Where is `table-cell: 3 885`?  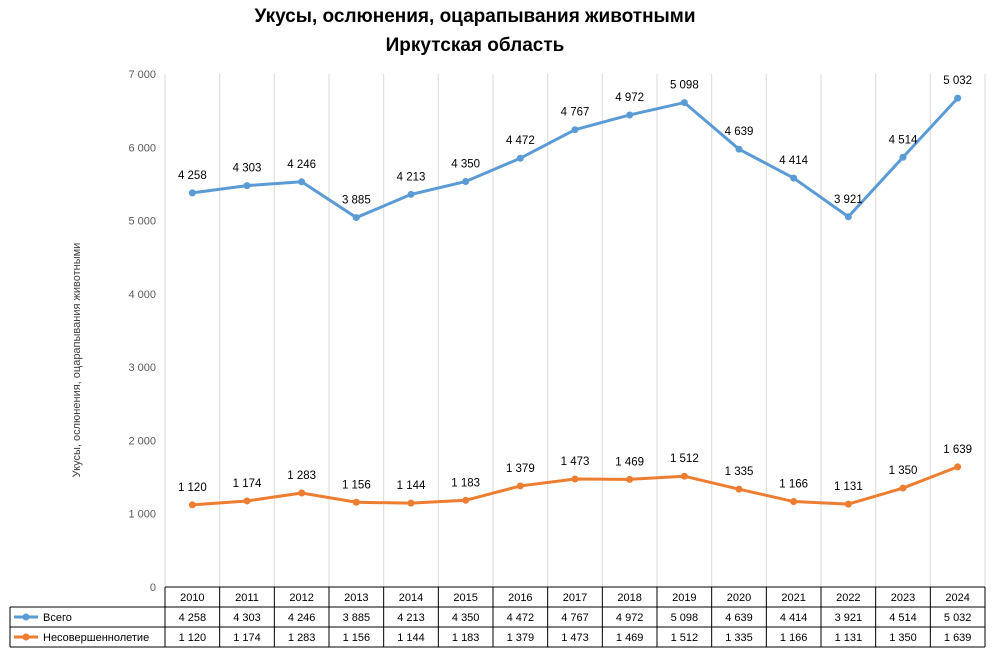 table-cell: 3 885 is located at coordinates (357, 618).